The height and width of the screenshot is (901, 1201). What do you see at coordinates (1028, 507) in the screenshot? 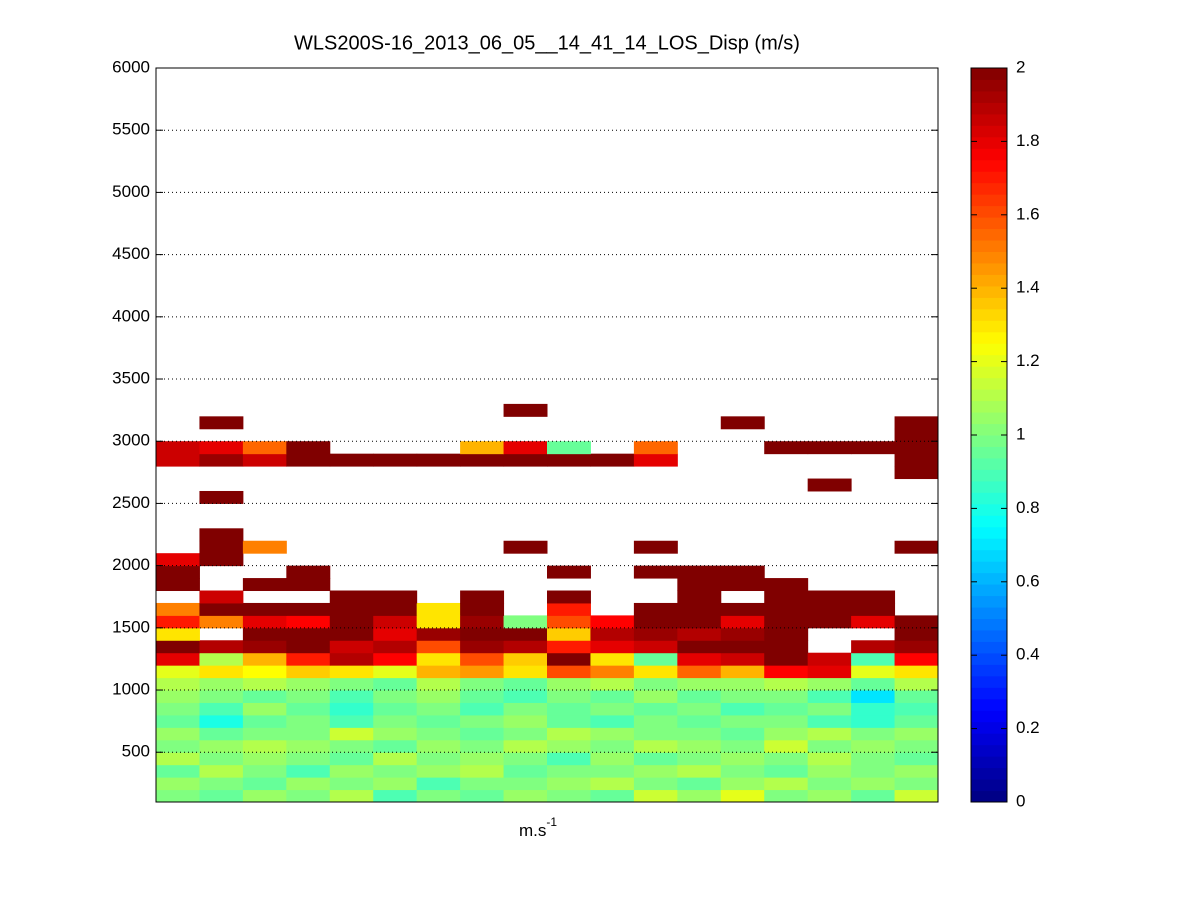
I see `colorbar-tick-label: 0.8` at bounding box center [1028, 507].